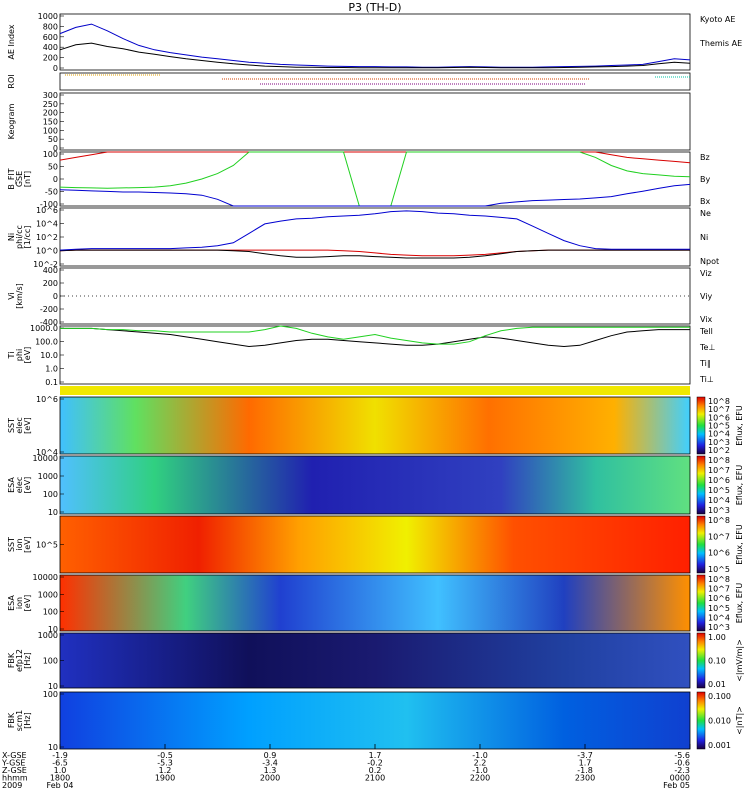 The width and height of the screenshot is (750, 800). Describe the element at coordinates (11, 237) in the screenshot. I see `y-axis-label: Ni` at that location.